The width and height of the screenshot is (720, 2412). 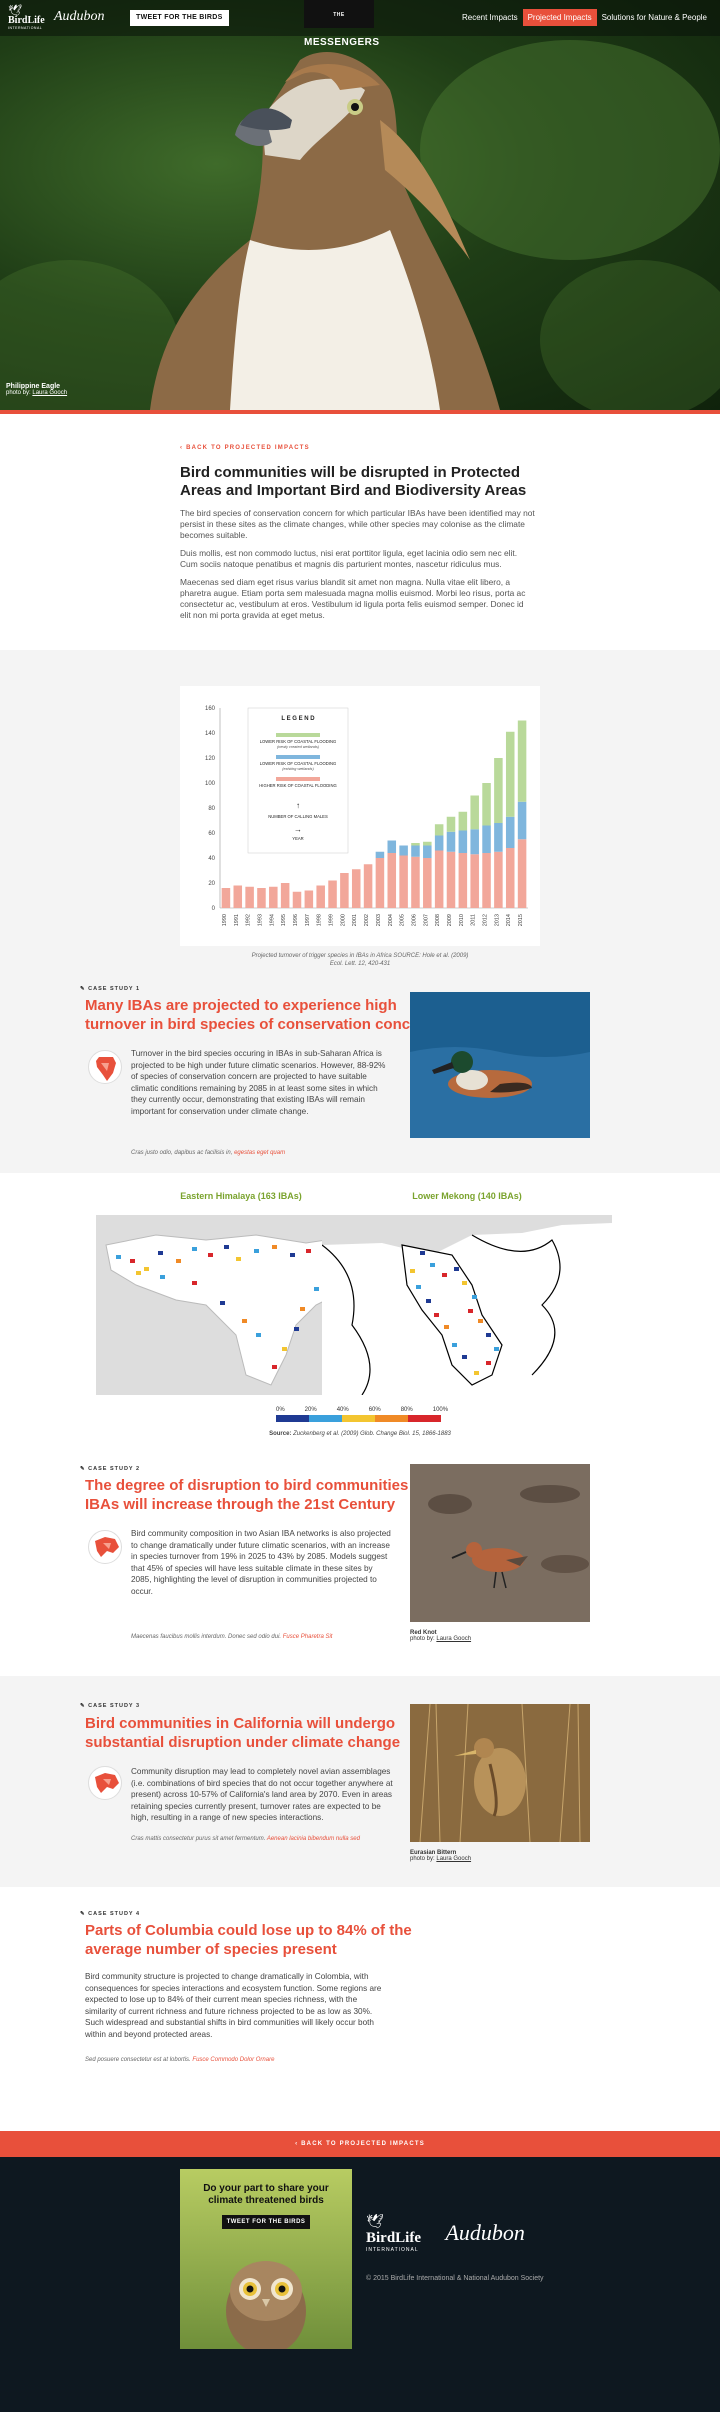 What do you see at coordinates (426, 920) in the screenshot?
I see `x-tick-label: 2007` at bounding box center [426, 920].